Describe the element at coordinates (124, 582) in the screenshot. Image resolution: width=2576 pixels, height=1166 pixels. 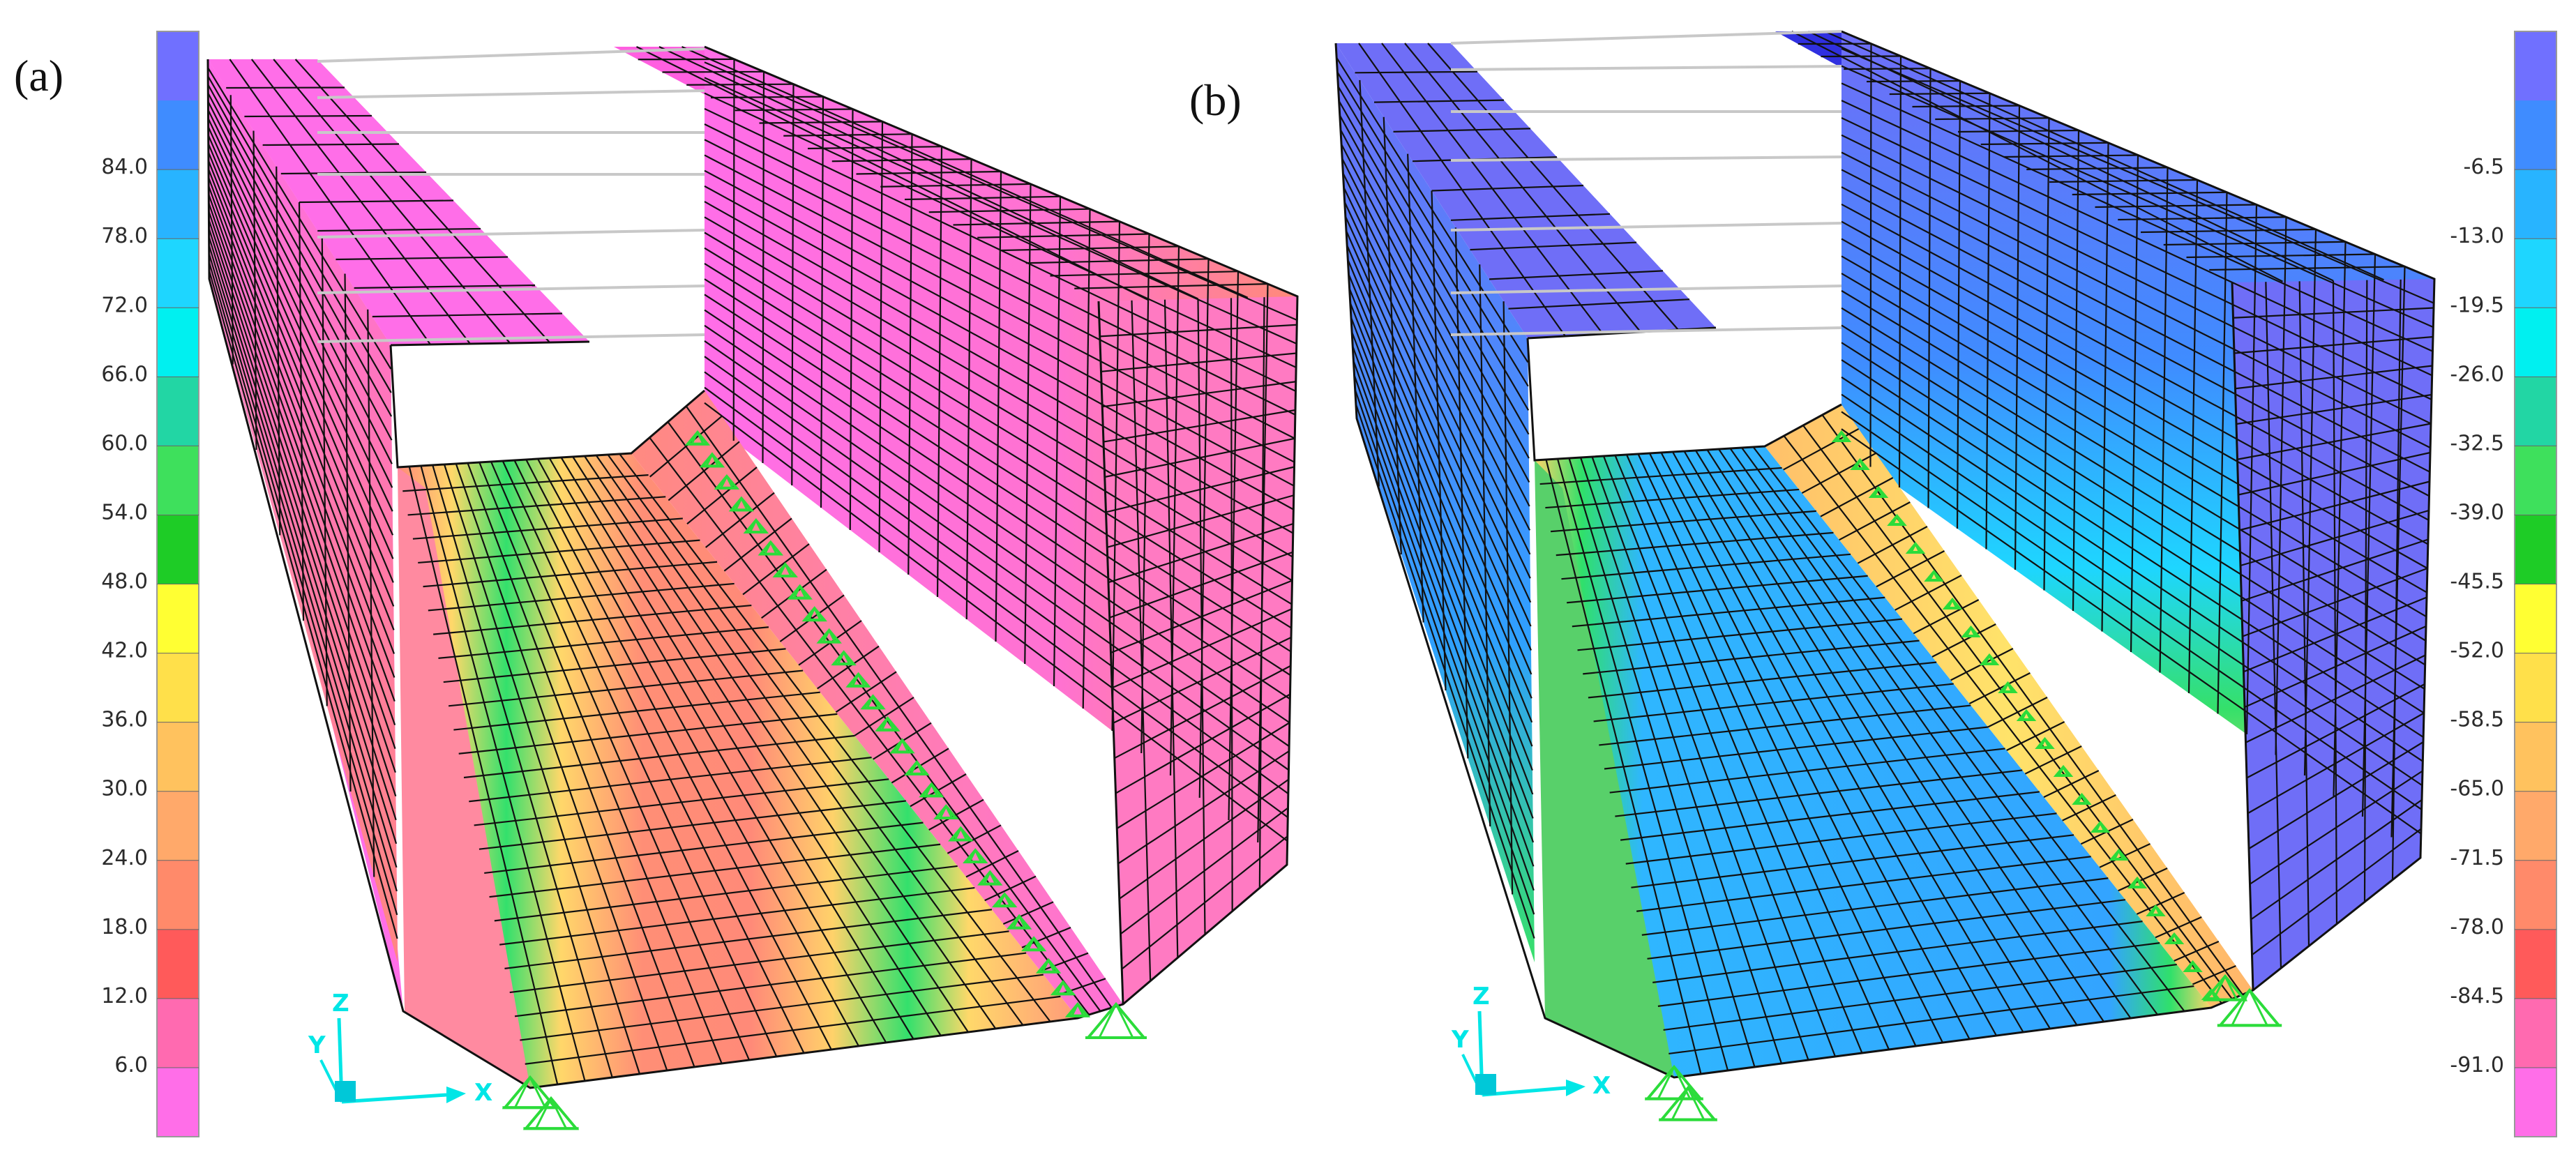
I see `legend-tick-label: 48.0` at that location.